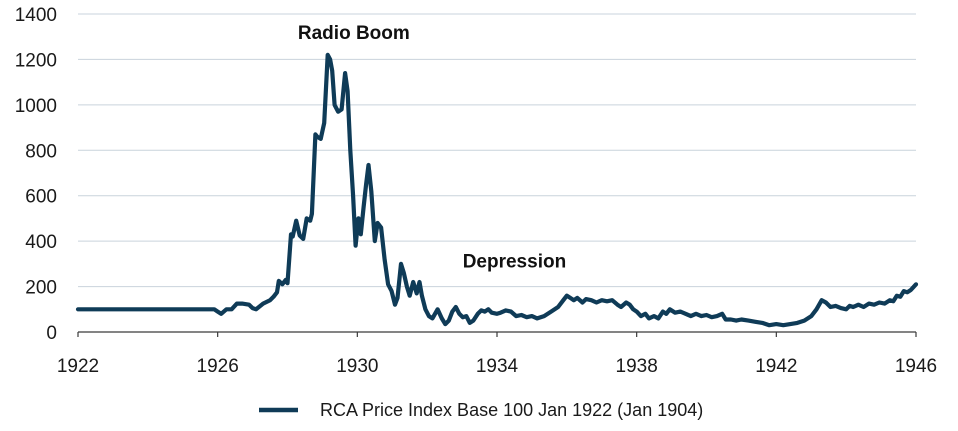 Image resolution: width=958 pixels, height=431 pixels. Describe the element at coordinates (41, 242) in the screenshot. I see `y-tick-label: 400` at that location.